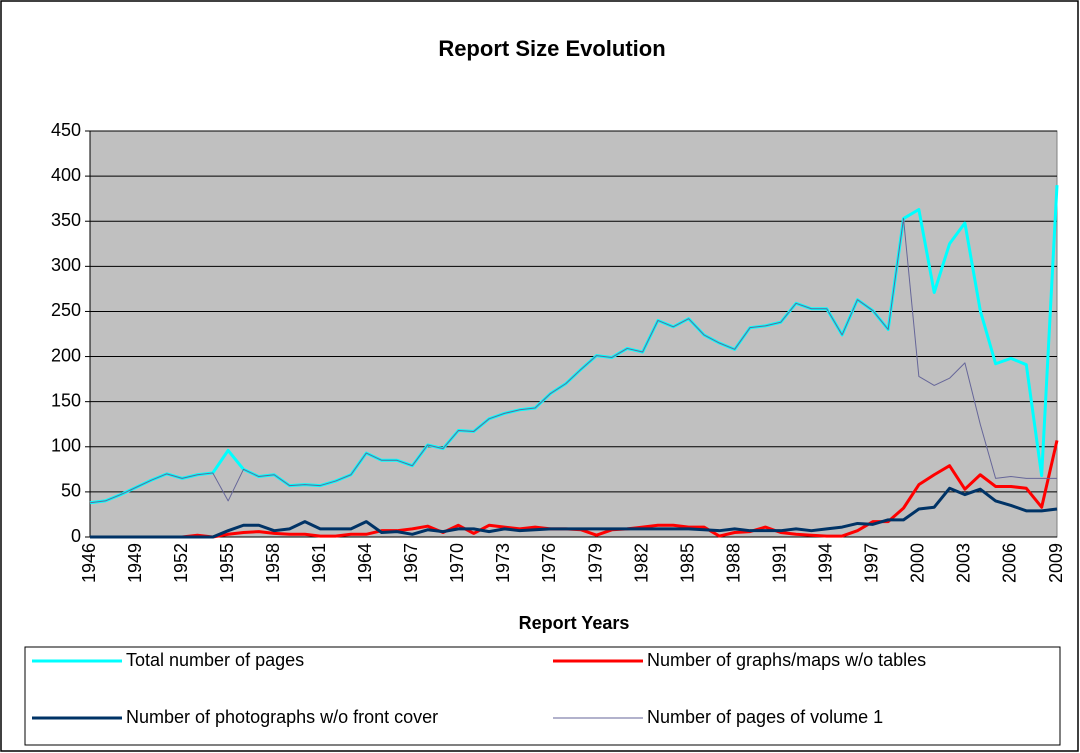 Image resolution: width=1080 pixels, height=753 pixels. What do you see at coordinates (503, 563) in the screenshot?
I see `x-tick-label: 1973` at bounding box center [503, 563].